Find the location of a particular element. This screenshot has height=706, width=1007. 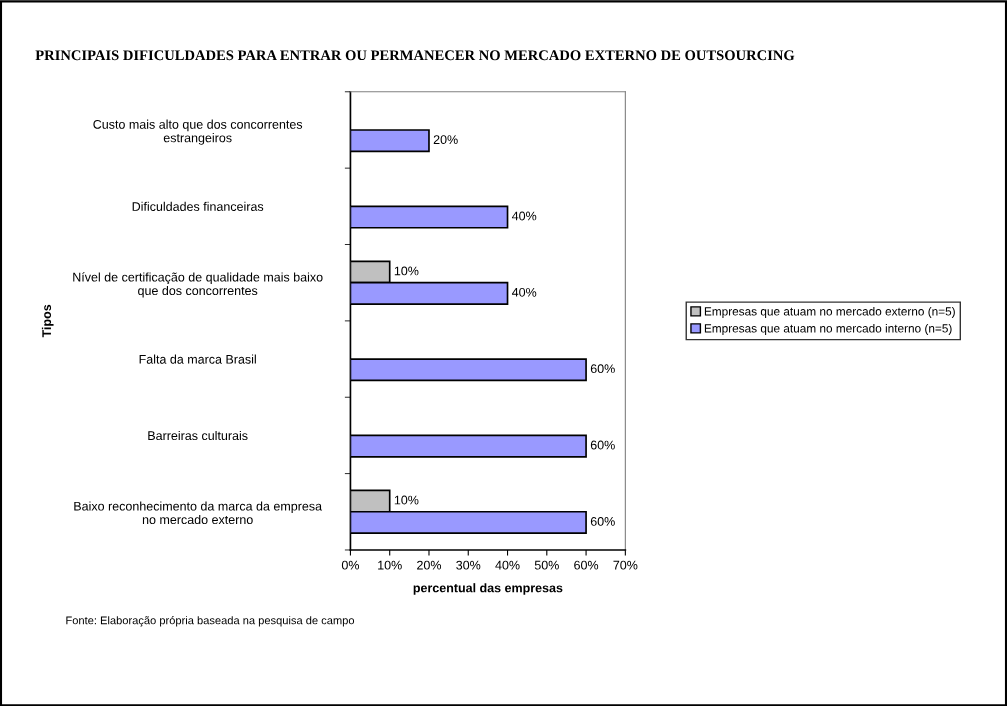

legend-label: Empresas que atuam no mercado externo (n=5) is located at coordinates (829, 312).